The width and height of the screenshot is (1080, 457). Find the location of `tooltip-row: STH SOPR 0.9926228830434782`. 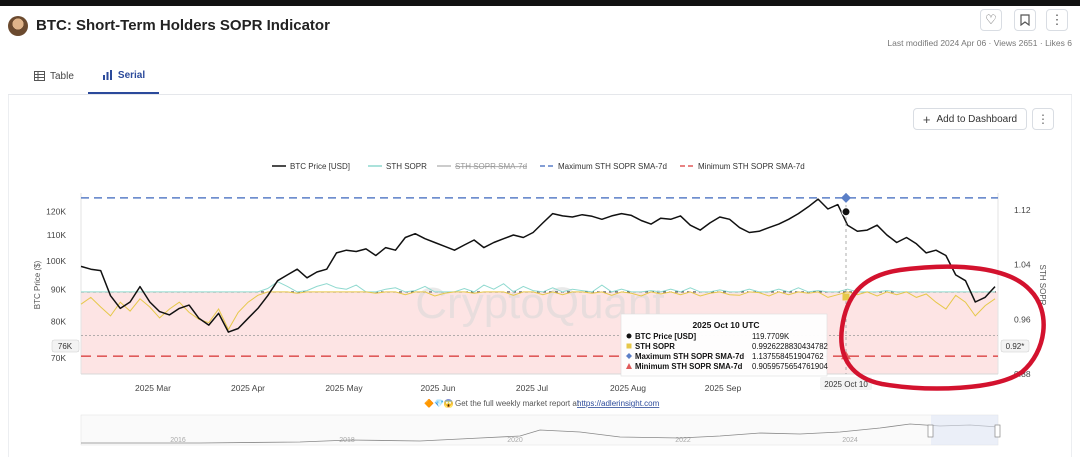

tooltip-row: STH SOPR 0.9926228830434782 is located at coordinates (727, 346).